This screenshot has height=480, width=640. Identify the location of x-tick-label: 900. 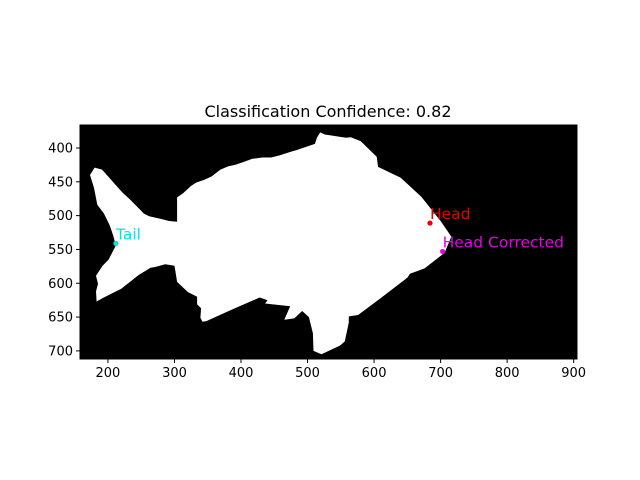
(573, 373).